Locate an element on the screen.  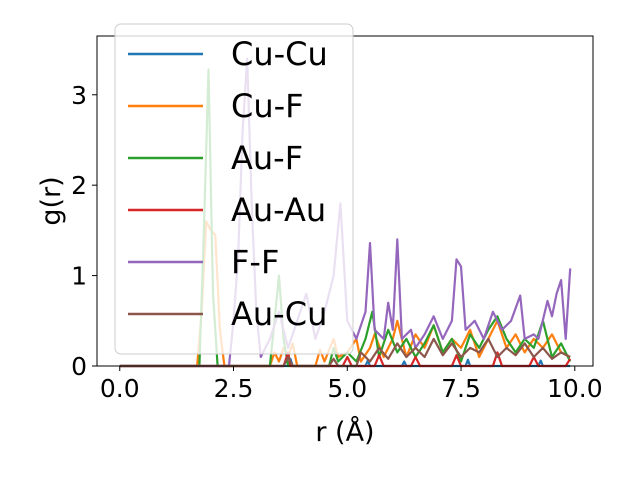
x-tick-label: 7.5 is located at coordinates (461, 388).